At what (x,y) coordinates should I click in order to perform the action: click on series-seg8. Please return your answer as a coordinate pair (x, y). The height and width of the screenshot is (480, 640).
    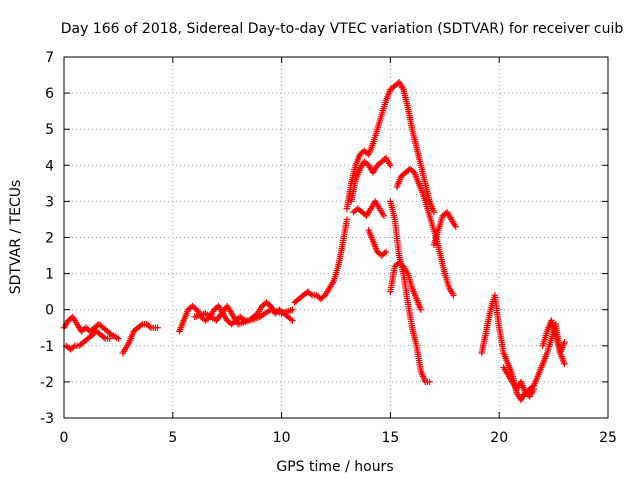
    Looking at the image, I should click on (371, 179).